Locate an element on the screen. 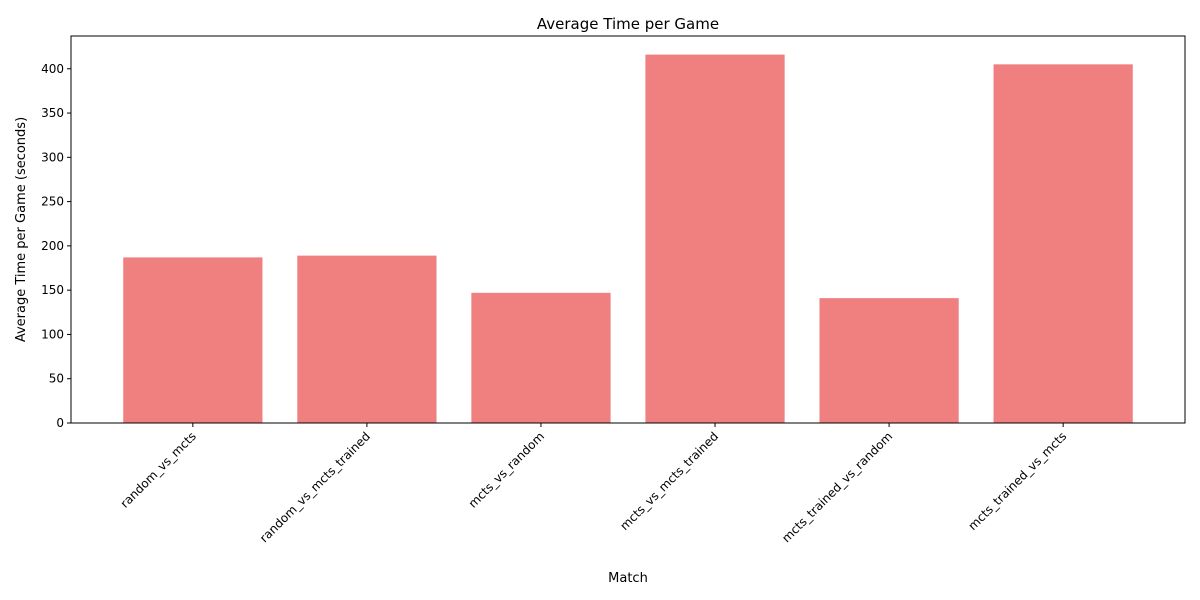  y-tick-label: 100 is located at coordinates (52, 334).